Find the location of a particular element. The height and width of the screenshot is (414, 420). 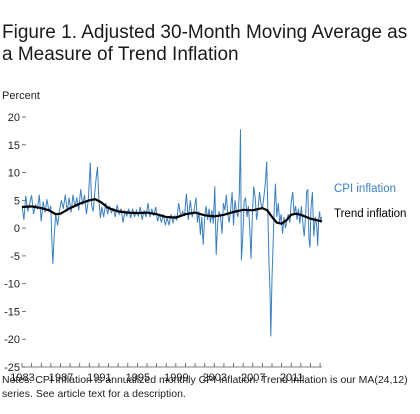

y-tick-label: 15 is located at coordinates (14, 146).